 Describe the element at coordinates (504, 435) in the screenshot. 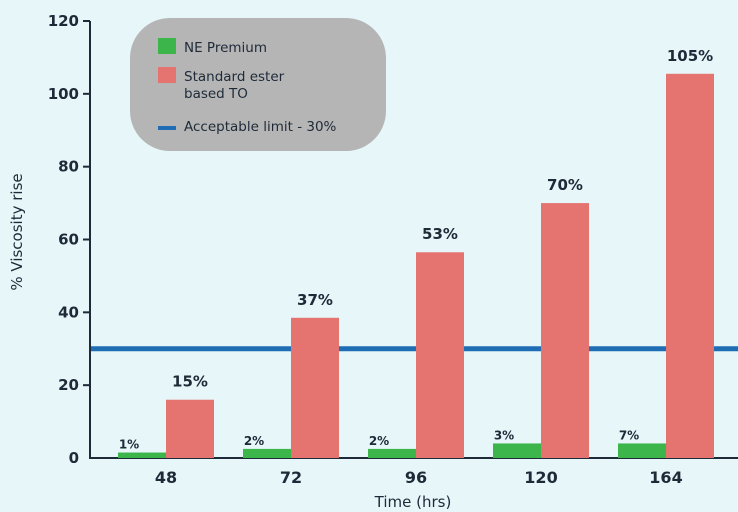

I see `data-label-ne-premium: 3%` at that location.